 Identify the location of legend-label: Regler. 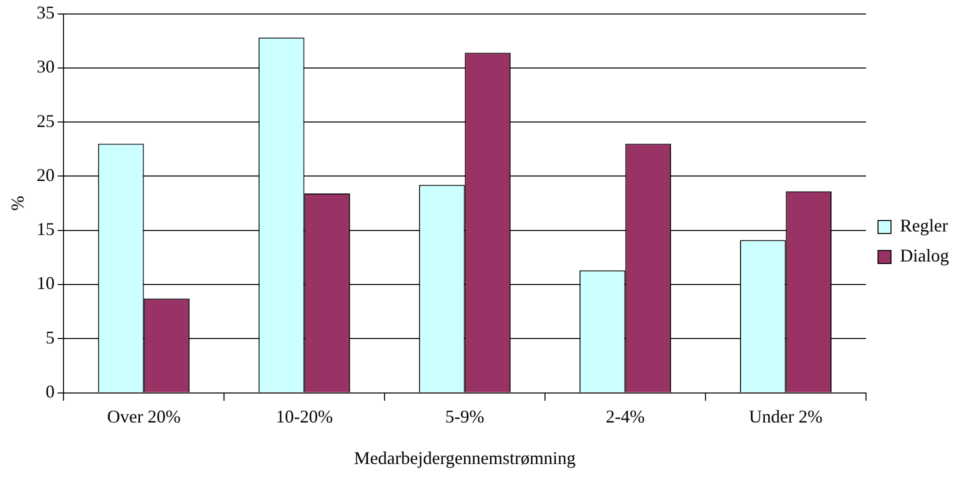
(924, 226).